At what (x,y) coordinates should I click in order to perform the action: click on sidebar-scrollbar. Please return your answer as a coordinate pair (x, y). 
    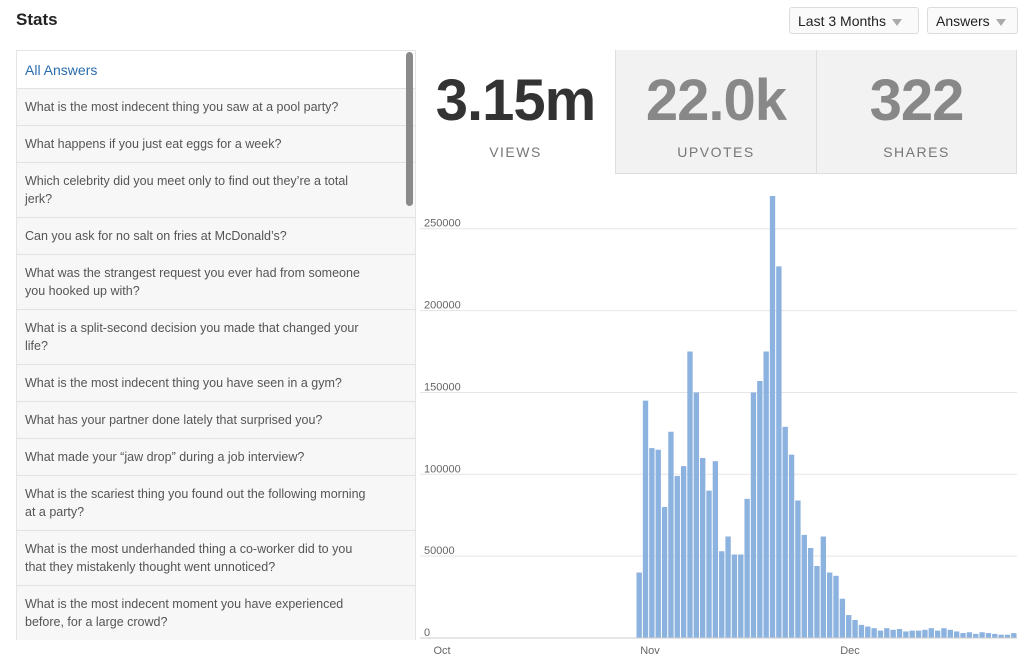
    Looking at the image, I should click on (409, 129).